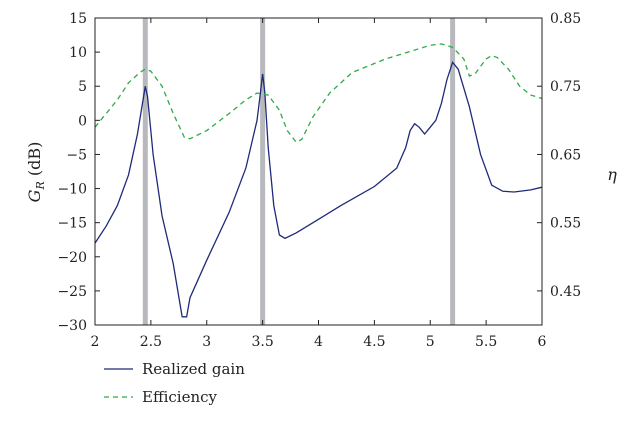 This screenshot has height=435, width=627. What do you see at coordinates (78, 19) in the screenshot?
I see `y-left-tick-label: 15` at bounding box center [78, 19].